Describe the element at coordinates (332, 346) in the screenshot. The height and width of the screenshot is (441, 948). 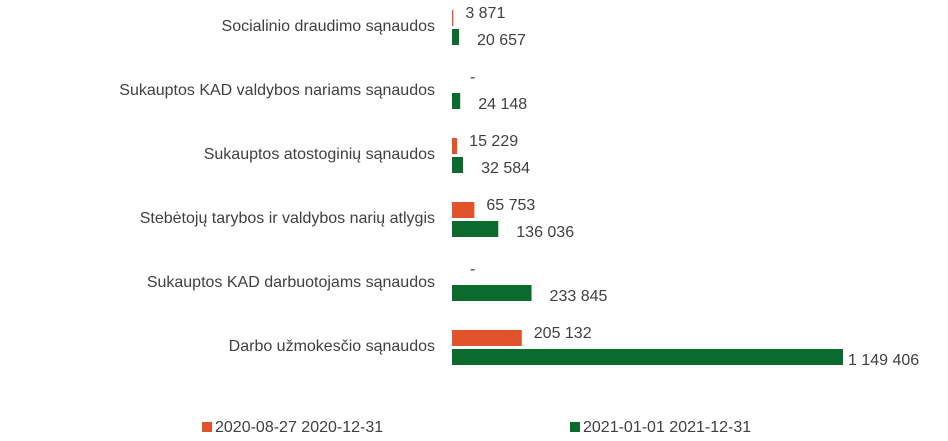
I see `category-label: Darbo užmokesčio sąnaudos` at that location.